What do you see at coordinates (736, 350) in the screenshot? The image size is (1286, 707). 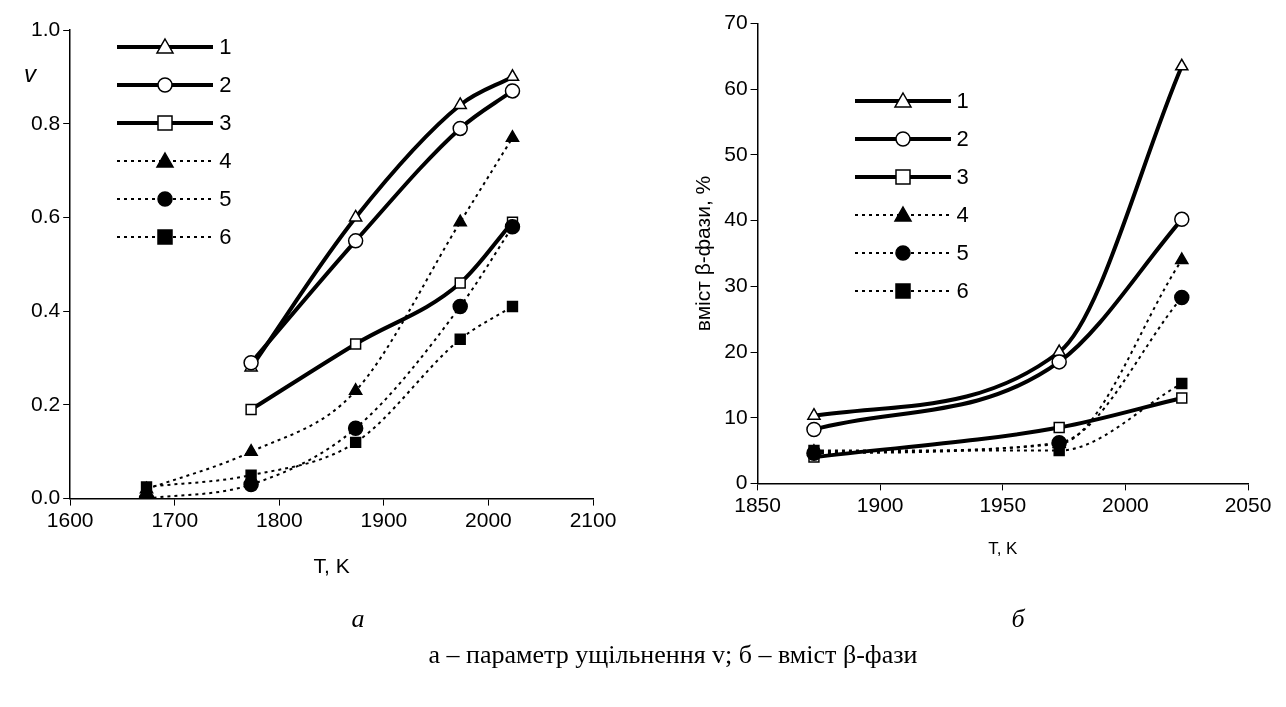 I see `y-tick-label: 20` at bounding box center [736, 350].